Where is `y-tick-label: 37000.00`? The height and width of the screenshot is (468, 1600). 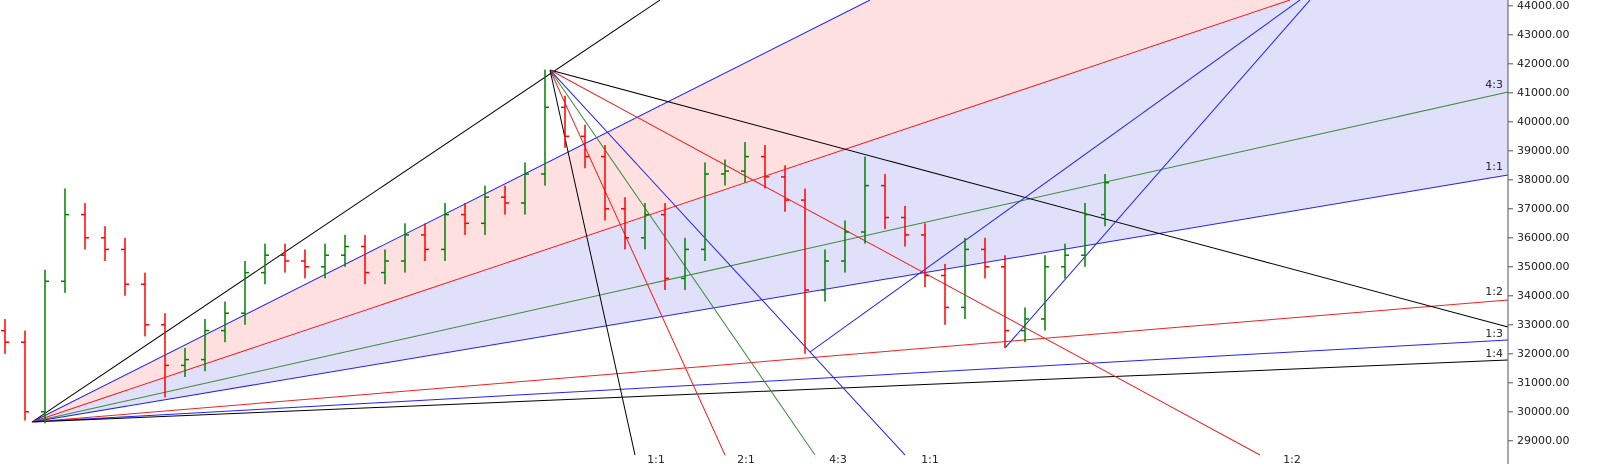
y-tick-label: 37000.00 is located at coordinates (1543, 208).